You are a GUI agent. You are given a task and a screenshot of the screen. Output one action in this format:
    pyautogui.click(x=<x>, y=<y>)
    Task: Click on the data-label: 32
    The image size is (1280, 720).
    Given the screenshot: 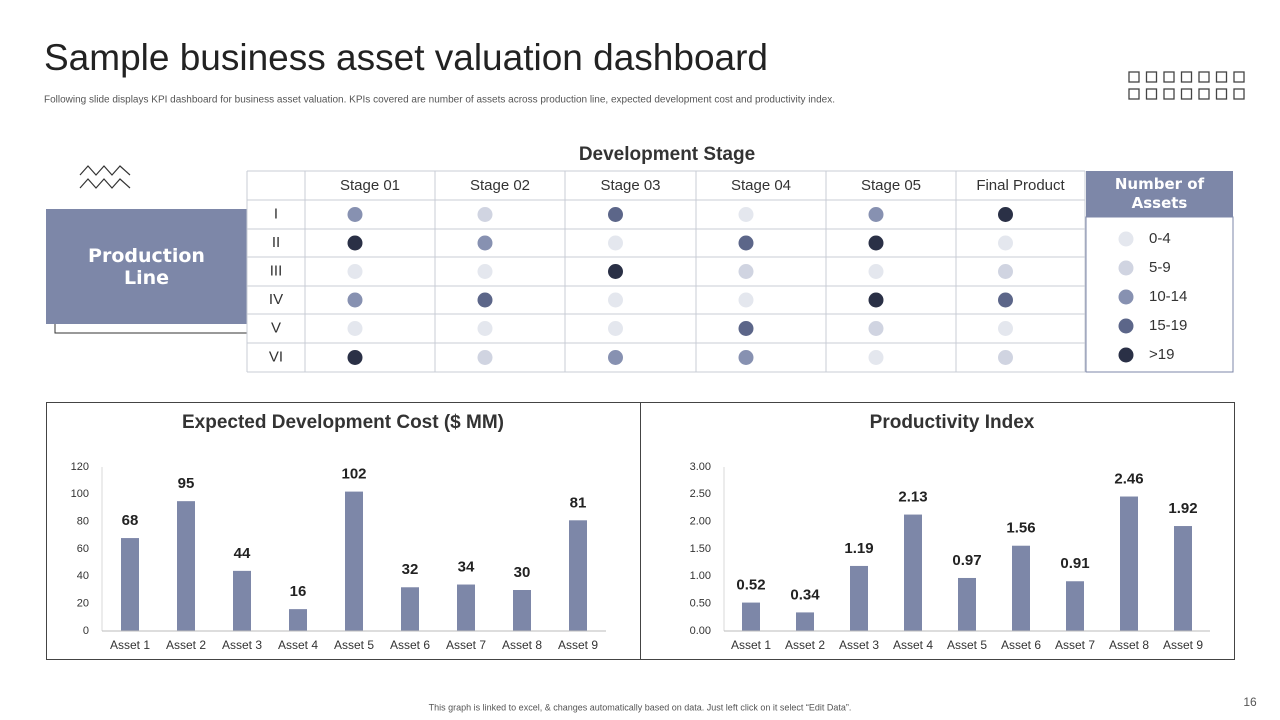 What is the action you would take?
    pyautogui.click(x=410, y=569)
    